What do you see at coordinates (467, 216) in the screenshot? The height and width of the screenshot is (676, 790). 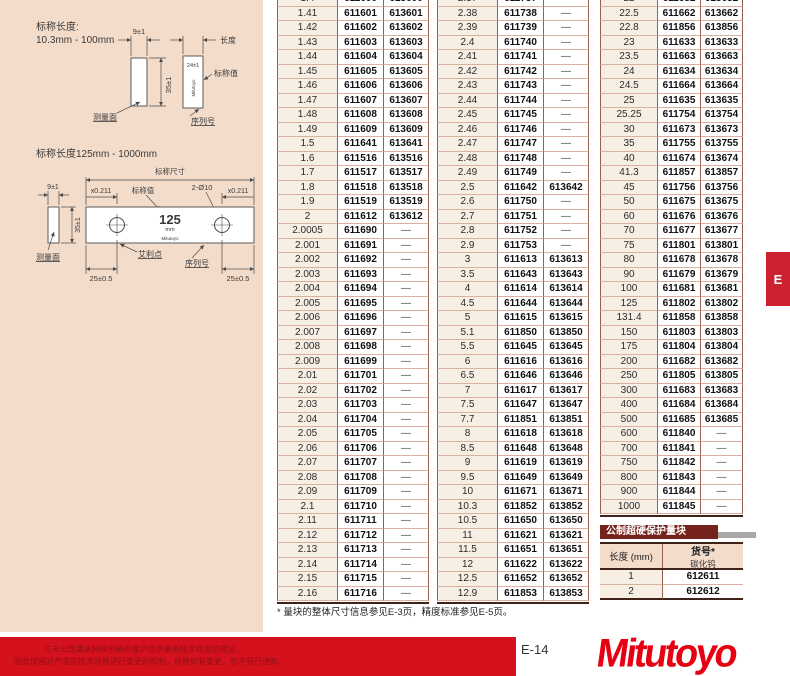 I see `size-cell: 2.7` at bounding box center [467, 216].